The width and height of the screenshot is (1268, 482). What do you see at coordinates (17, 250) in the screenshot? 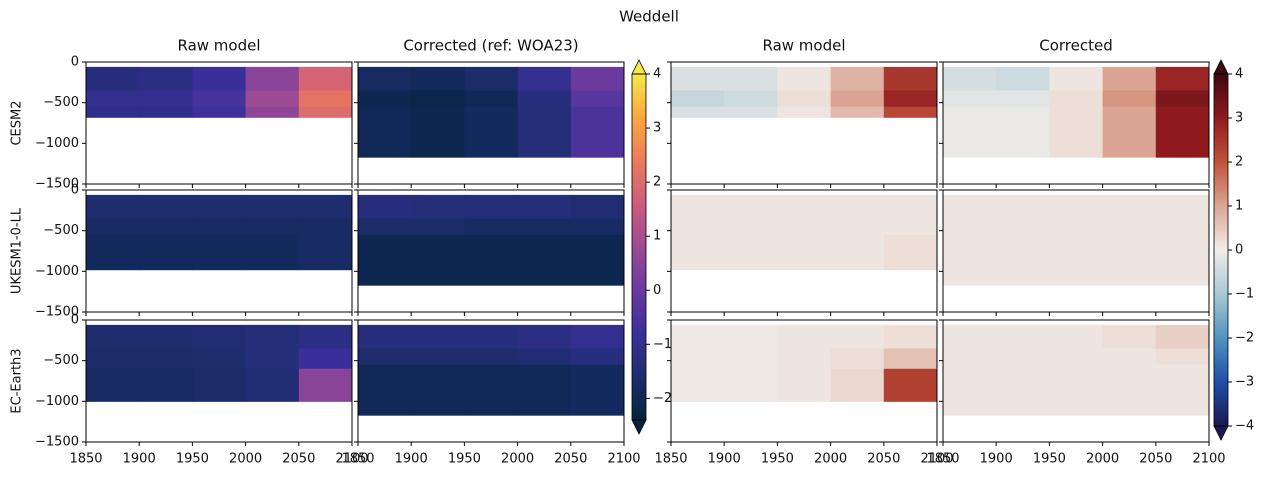
I see `row-label: UKESM1-0-LL` at bounding box center [17, 250].